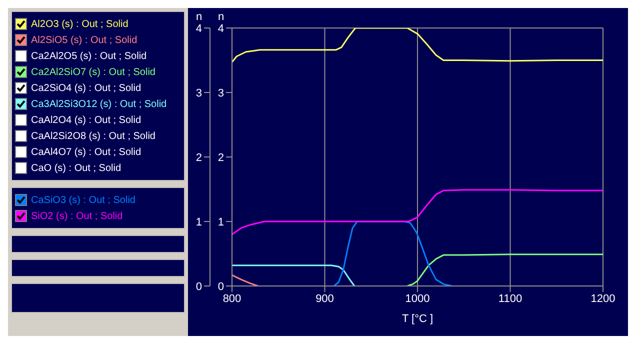 The height and width of the screenshot is (344, 636). I want to click on x-tick-label: 1200, so click(603, 298).